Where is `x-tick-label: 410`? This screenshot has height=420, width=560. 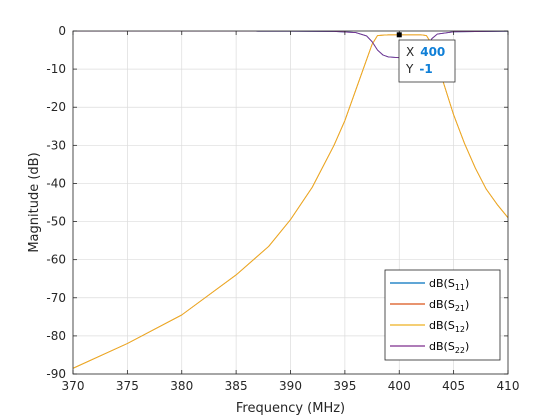
x-tick-label: 410 is located at coordinates (508, 386).